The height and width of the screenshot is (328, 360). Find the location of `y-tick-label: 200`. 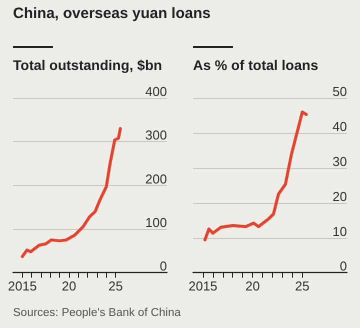

y-tick-label: 200 is located at coordinates (156, 178).